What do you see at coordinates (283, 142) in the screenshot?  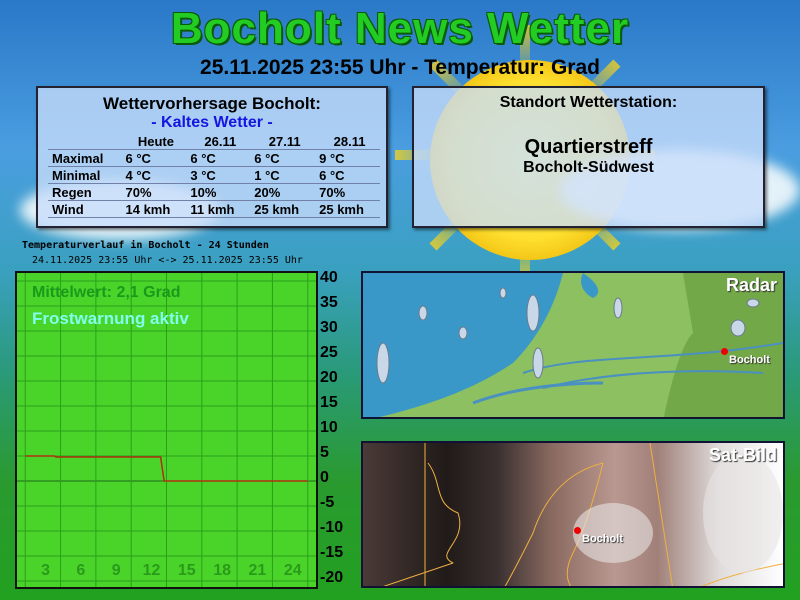 I see `column-header: 27.11` at bounding box center [283, 142].